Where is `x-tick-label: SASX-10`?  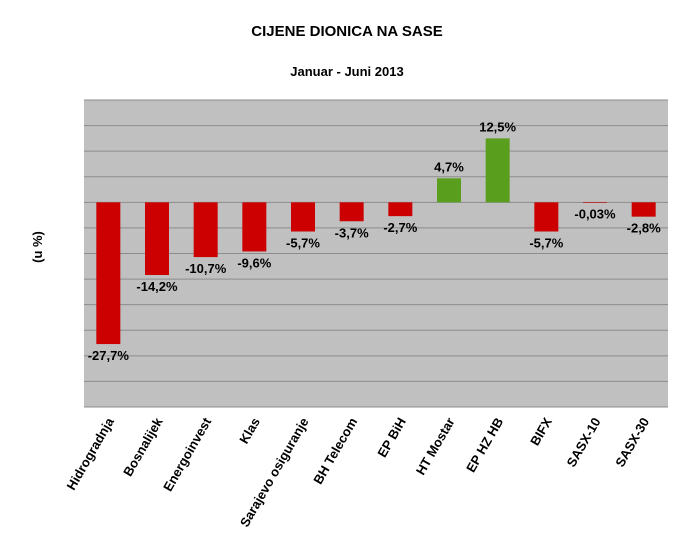 x-tick-label: SASX-10 is located at coordinates (584, 442).